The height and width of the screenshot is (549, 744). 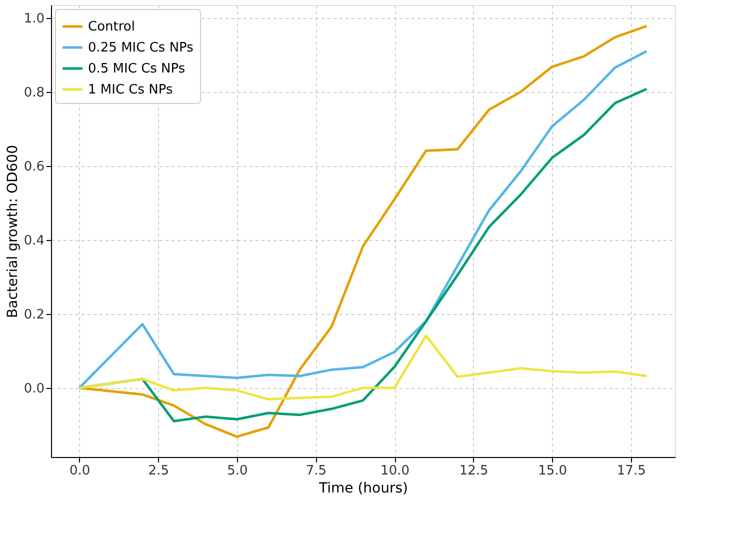 What do you see at coordinates (473, 471) in the screenshot?
I see `x-tick-label: 12.5` at bounding box center [473, 471].